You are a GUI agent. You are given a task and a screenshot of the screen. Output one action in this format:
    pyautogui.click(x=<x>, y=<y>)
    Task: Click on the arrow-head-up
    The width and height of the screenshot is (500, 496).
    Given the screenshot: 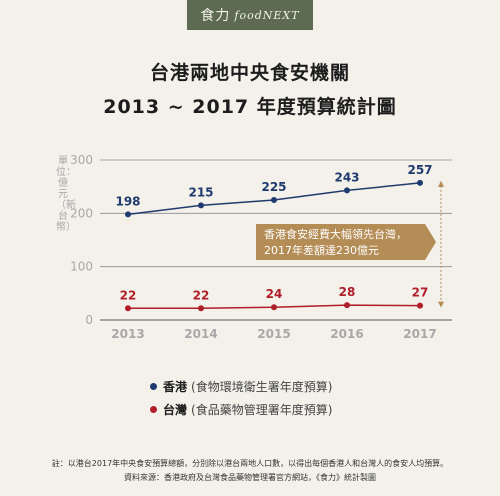 What is the action you would take?
    pyautogui.click(x=441, y=183)
    